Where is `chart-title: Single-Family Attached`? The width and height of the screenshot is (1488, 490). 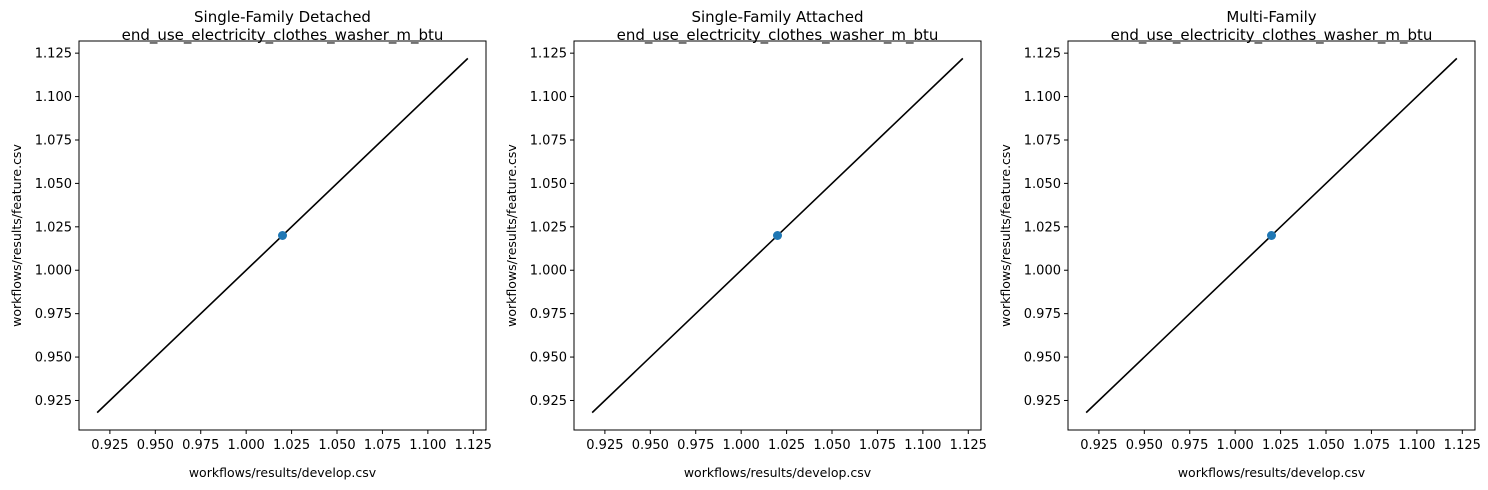 chart-title: Single-Family Attached is located at coordinates (777, 17).